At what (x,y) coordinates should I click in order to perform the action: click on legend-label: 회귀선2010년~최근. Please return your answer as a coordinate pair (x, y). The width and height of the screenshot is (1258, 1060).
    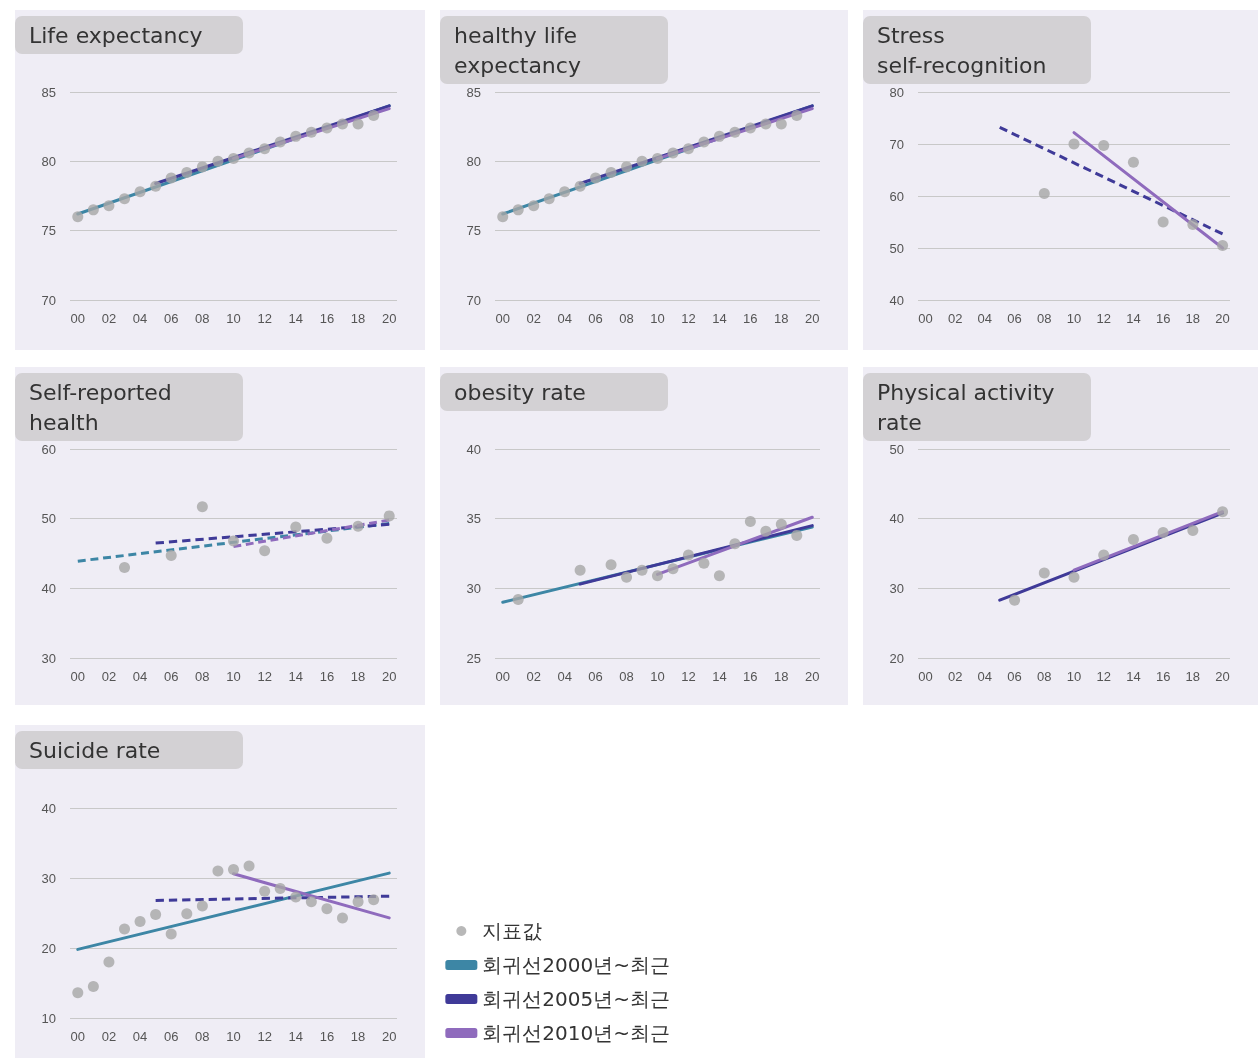
    Looking at the image, I should click on (576, 1033).